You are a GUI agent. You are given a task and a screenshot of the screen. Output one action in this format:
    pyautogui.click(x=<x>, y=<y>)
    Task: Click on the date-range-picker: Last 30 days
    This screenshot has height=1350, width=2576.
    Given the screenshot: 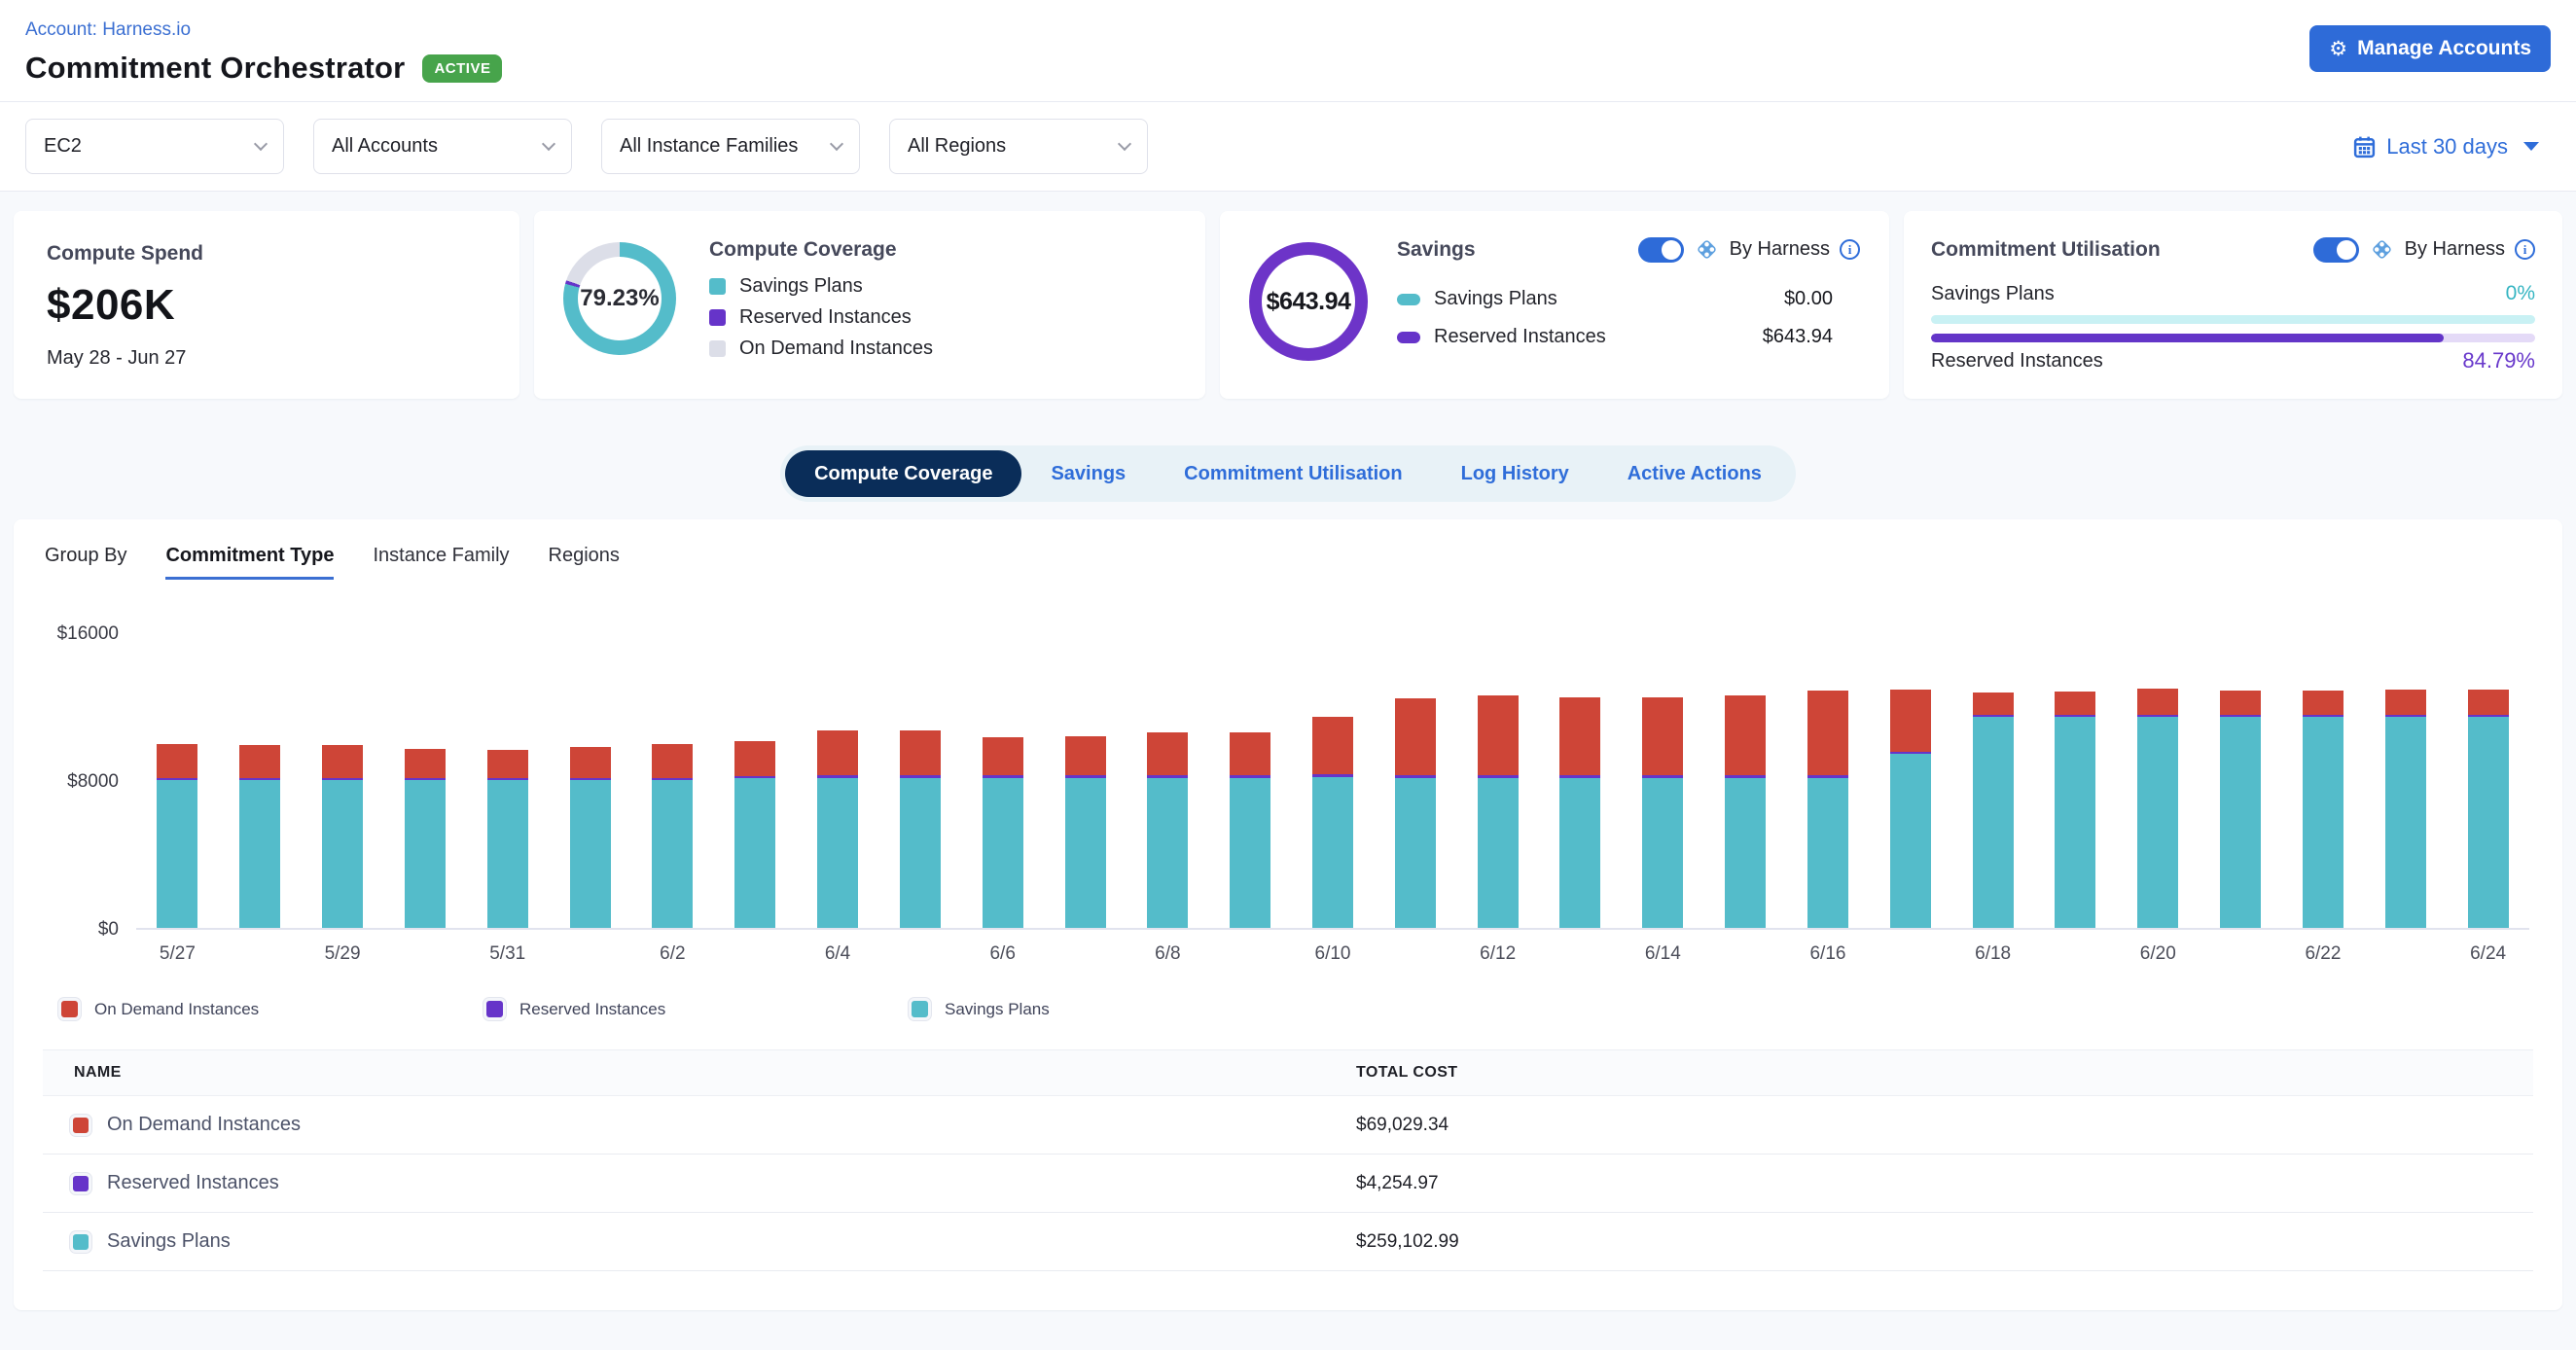 What is the action you would take?
    pyautogui.click(x=2451, y=147)
    